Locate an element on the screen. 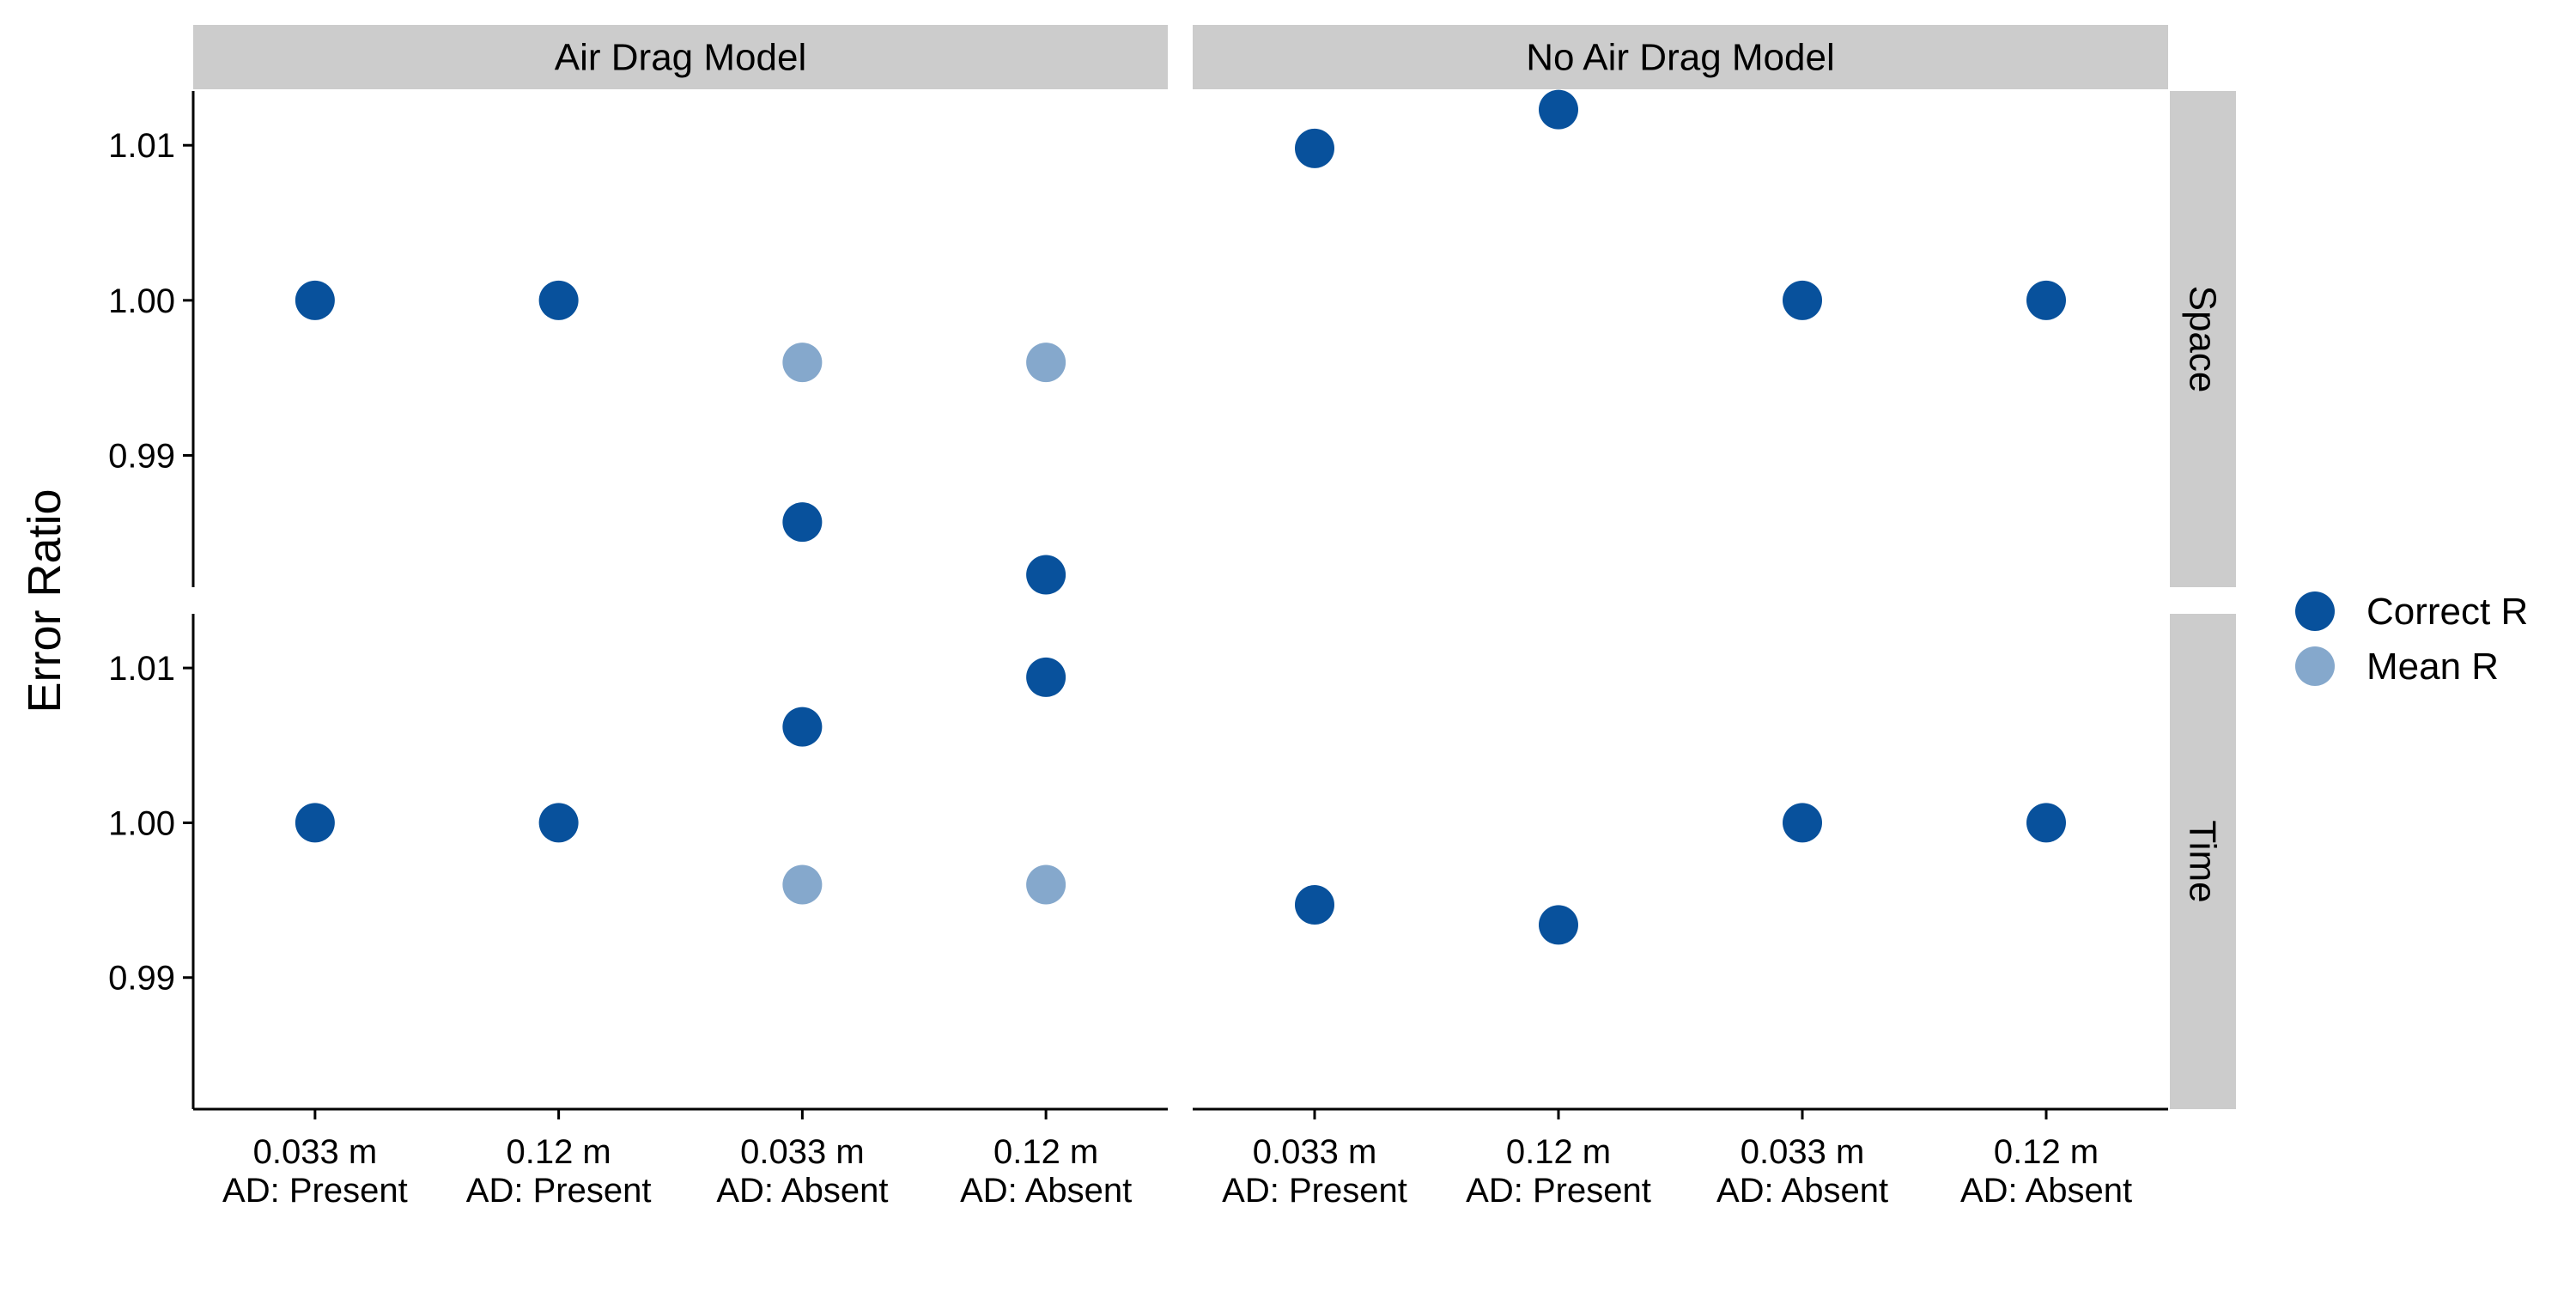 Image resolution: width=2576 pixels, height=1292 pixels. column-strip-label-no-air-drag-model: No Air Drag Model is located at coordinates (1680, 58).